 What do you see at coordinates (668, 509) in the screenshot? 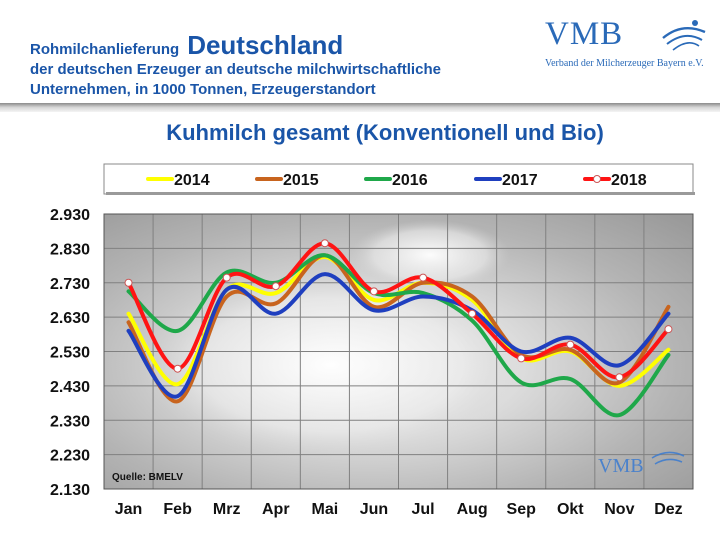
I see `x-tick-label: Dez` at bounding box center [668, 509].